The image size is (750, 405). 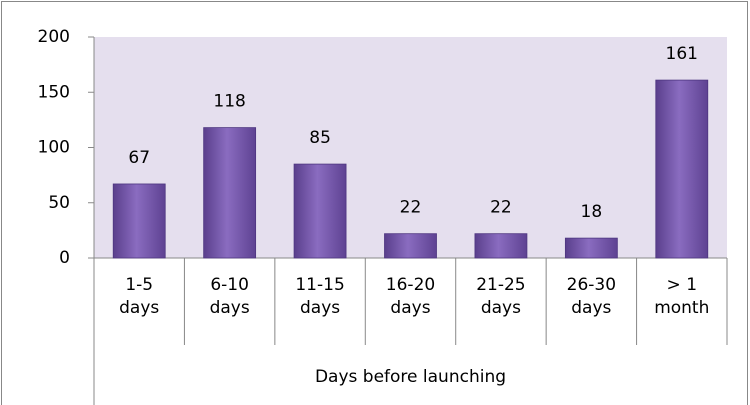 What do you see at coordinates (682, 54) in the screenshot?
I see `value-label: 161` at bounding box center [682, 54].